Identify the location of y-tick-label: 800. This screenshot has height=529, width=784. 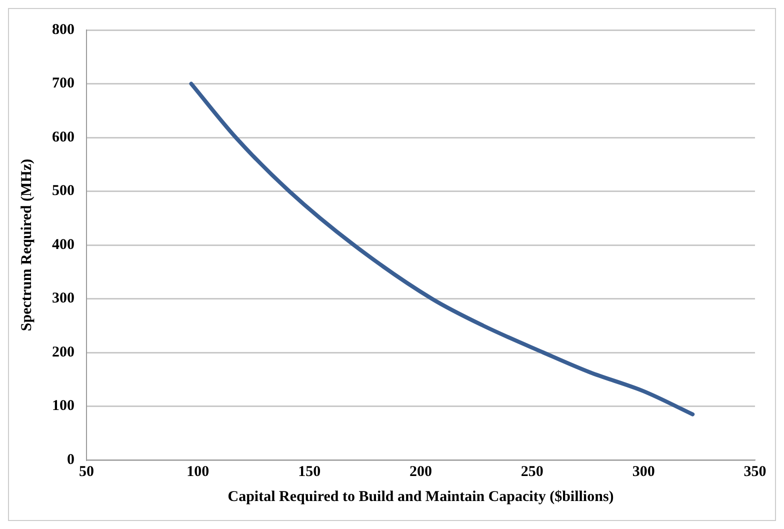
(63, 30).